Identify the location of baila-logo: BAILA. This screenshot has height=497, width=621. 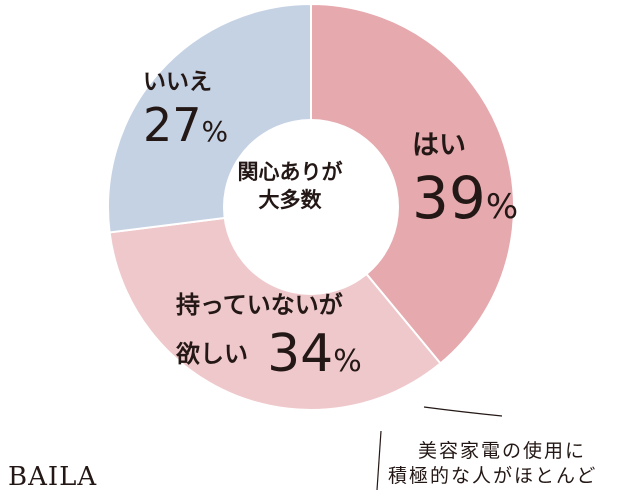
(53, 477).